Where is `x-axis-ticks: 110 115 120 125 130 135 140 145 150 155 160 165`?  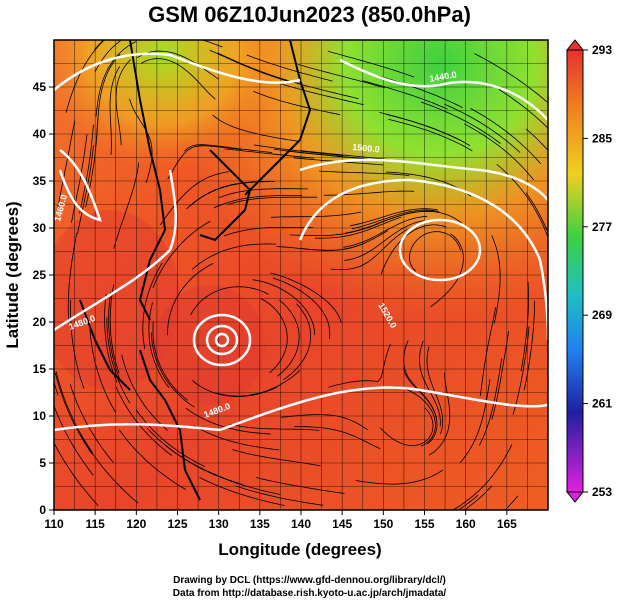 x-axis-ticks: 110 115 120 125 130 135 140 145 150 155 160 165 is located at coordinates (280, 520).